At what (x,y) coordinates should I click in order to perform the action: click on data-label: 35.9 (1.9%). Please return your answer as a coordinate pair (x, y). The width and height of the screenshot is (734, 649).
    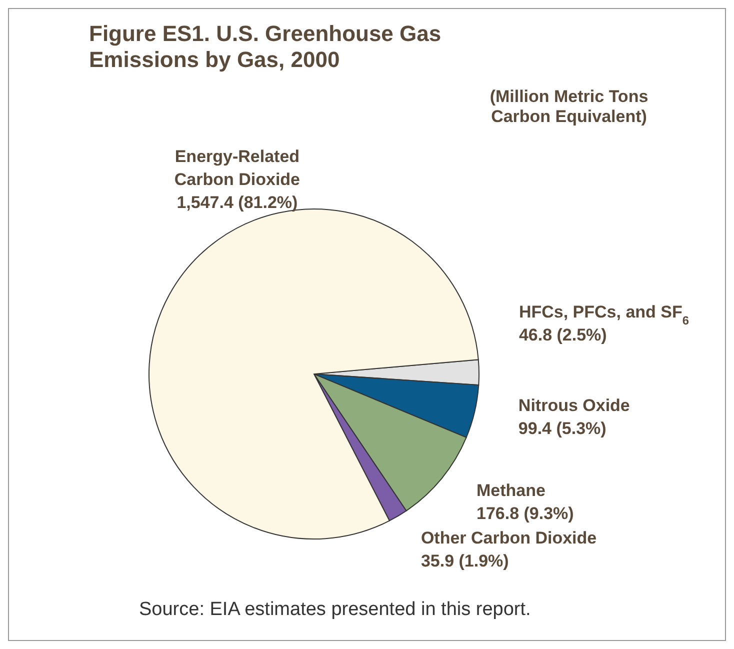
    Looking at the image, I should click on (464, 561).